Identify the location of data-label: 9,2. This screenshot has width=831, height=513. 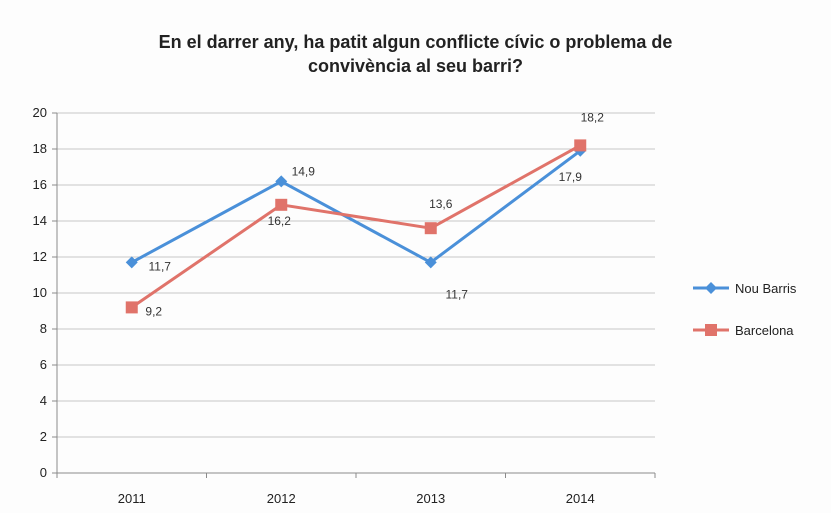
(153, 311).